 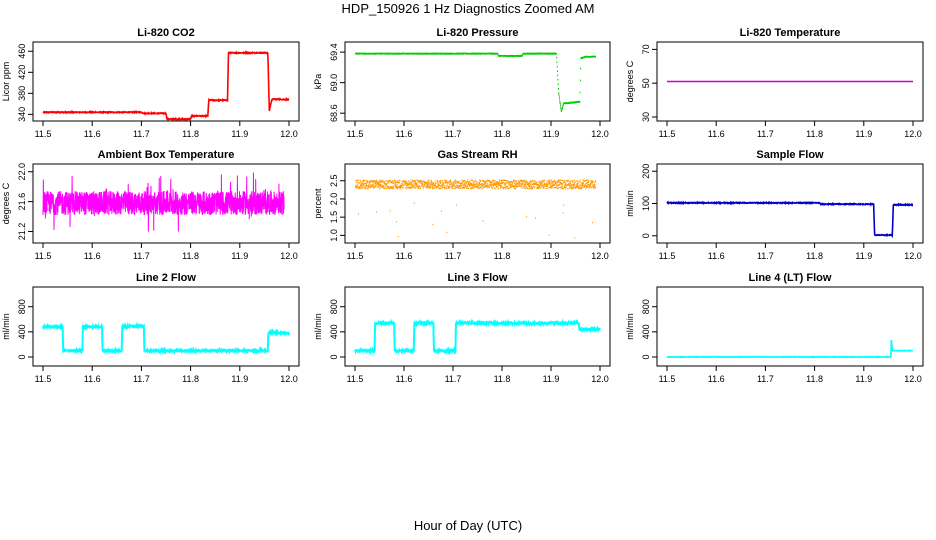 I want to click on y-tick-label: 1.5, so click(x=334, y=217).